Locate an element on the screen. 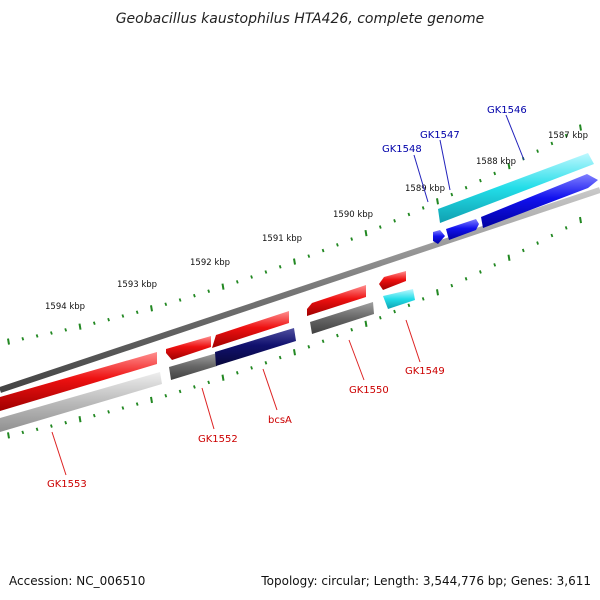 The image size is (600, 600). gene-bcsa is located at coordinates (255, 347).